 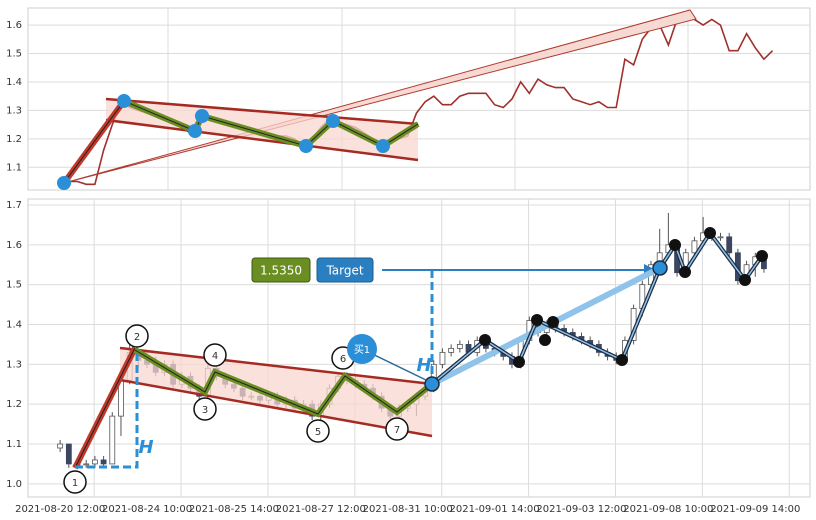 I want to click on y-tick-label: 1.0, so click(x=14, y=484).